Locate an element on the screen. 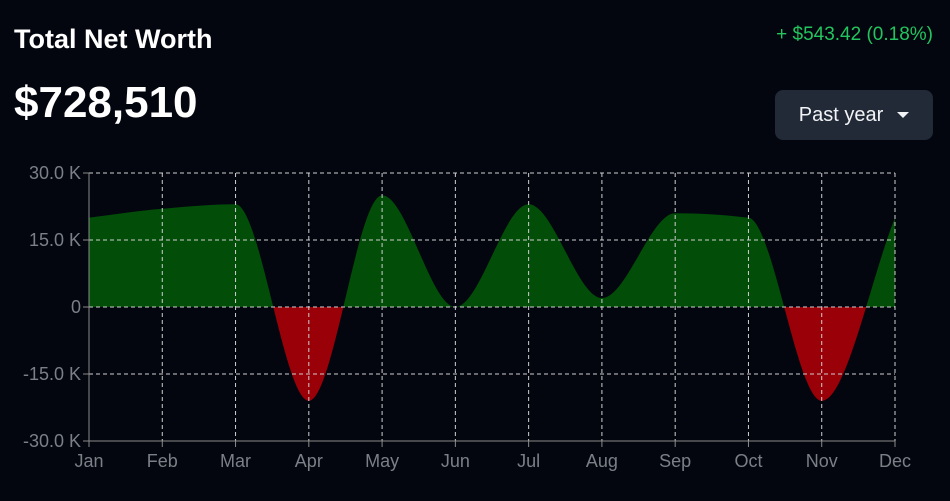 Image resolution: width=950 pixels, height=501 pixels. x-tick-label: Dec is located at coordinates (895, 461).